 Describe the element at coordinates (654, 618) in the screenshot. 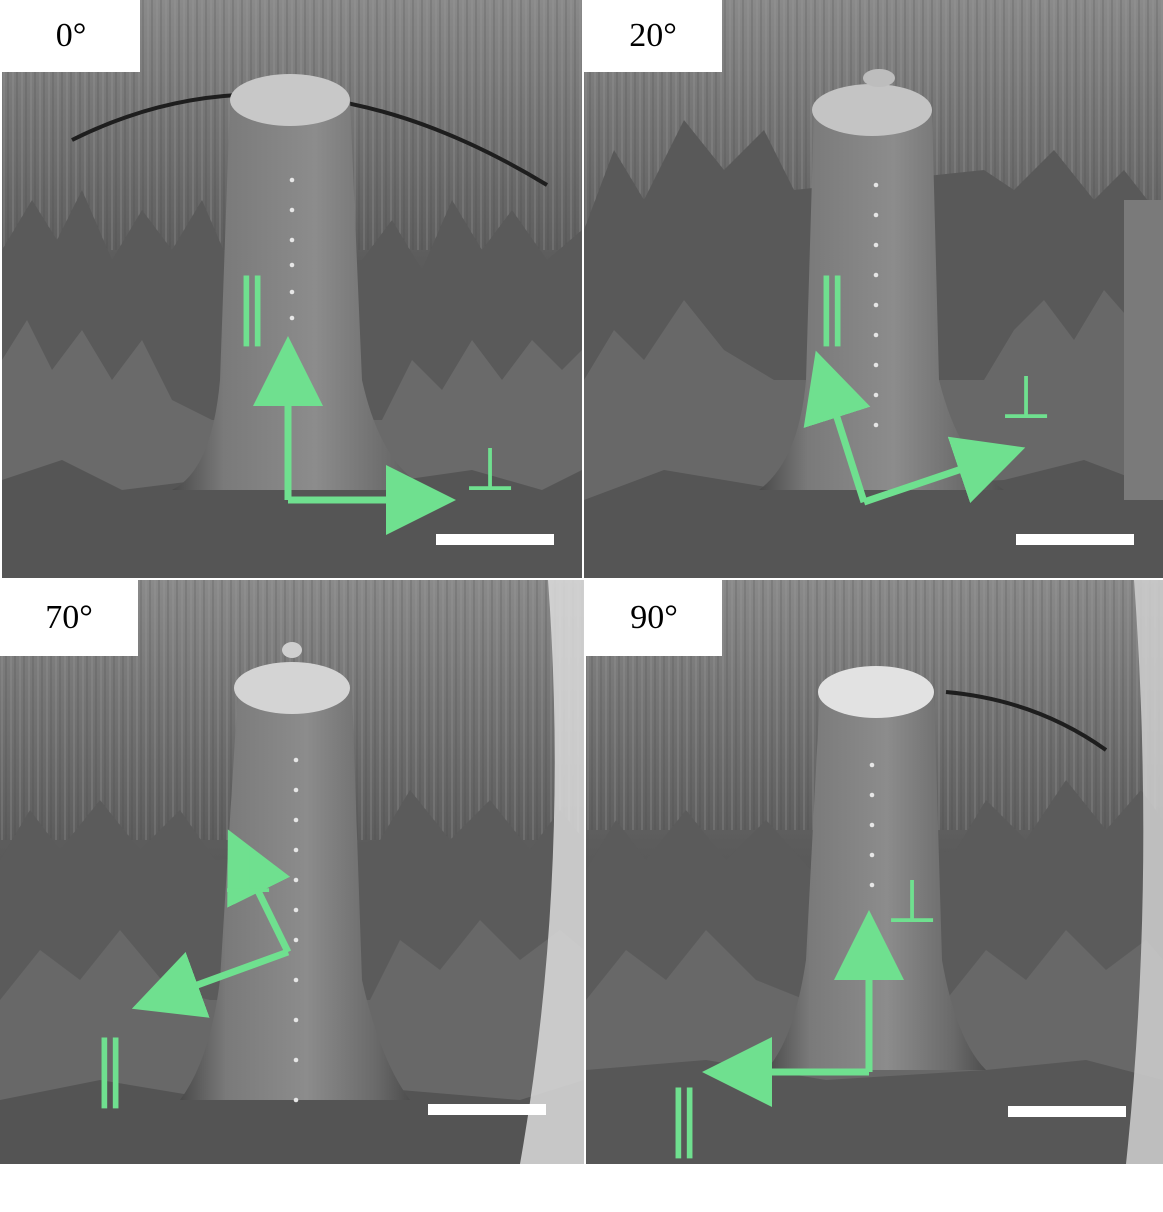

I see `angle-label: 90°` at that location.